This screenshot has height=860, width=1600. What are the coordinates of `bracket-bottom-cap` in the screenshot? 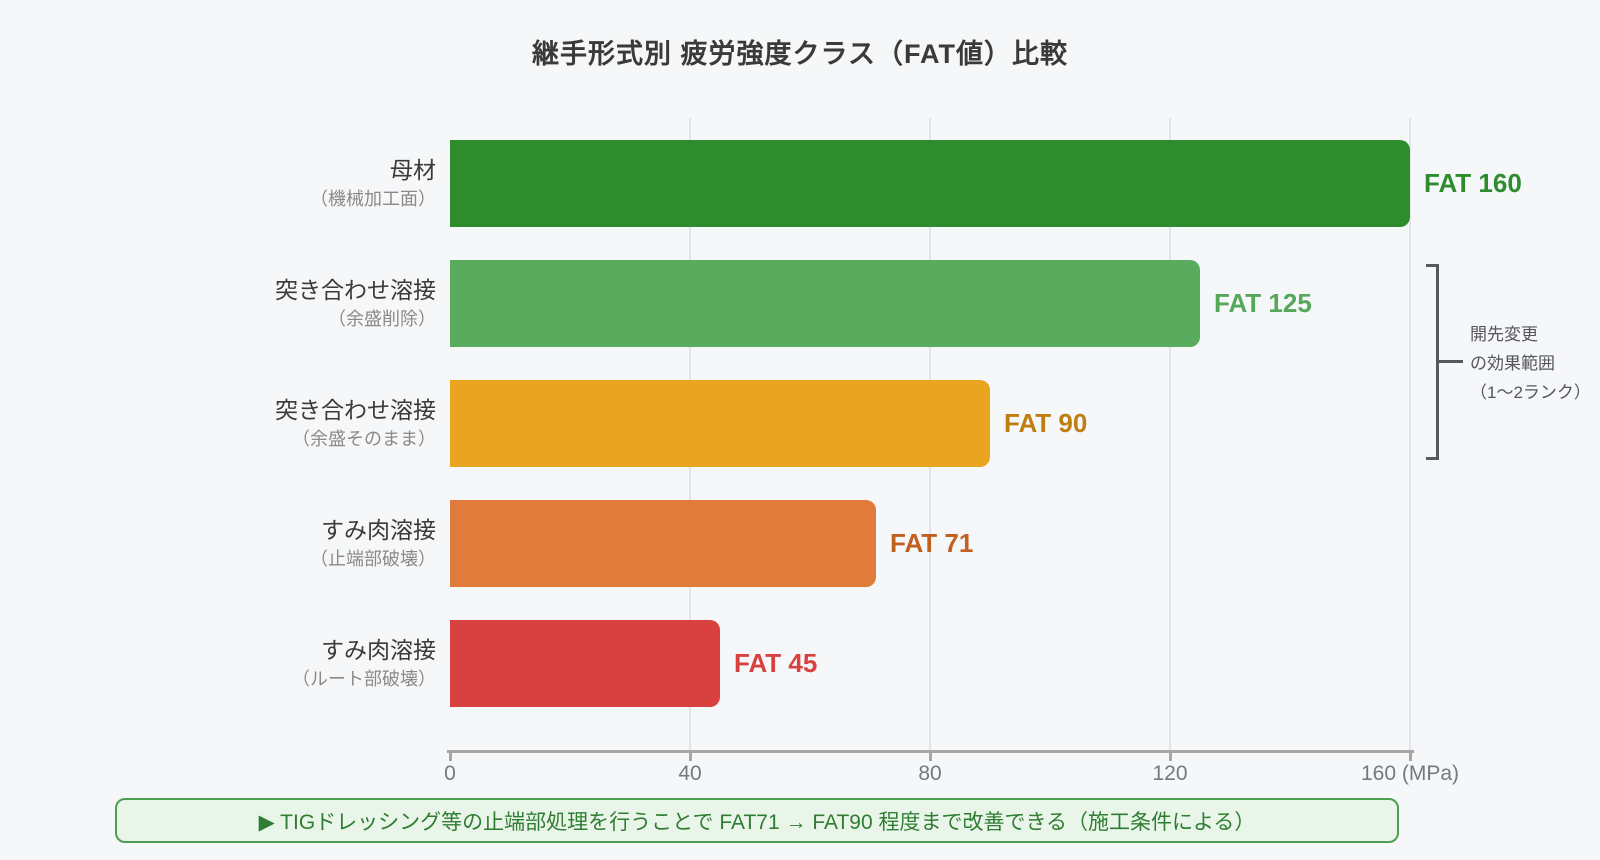 It's located at (1432, 458).